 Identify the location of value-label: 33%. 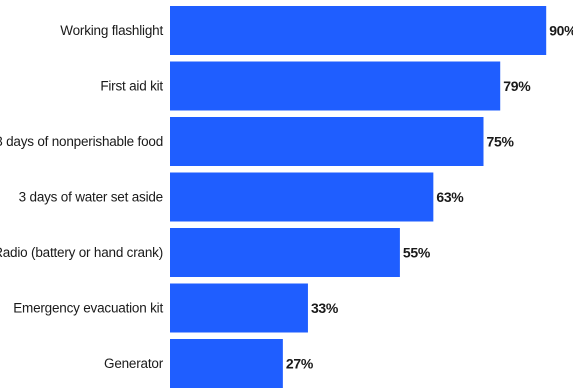
(325, 308).